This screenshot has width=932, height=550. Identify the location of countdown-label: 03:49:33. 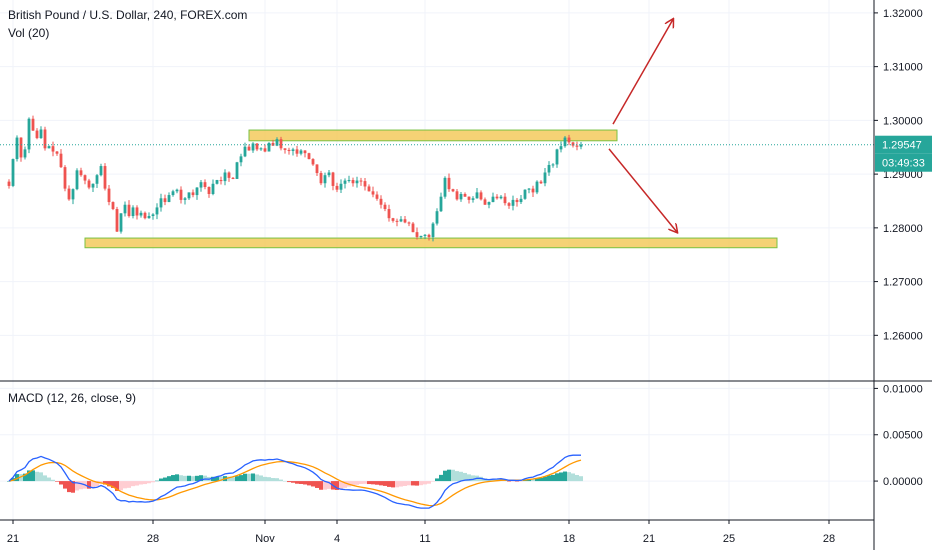
(903, 164).